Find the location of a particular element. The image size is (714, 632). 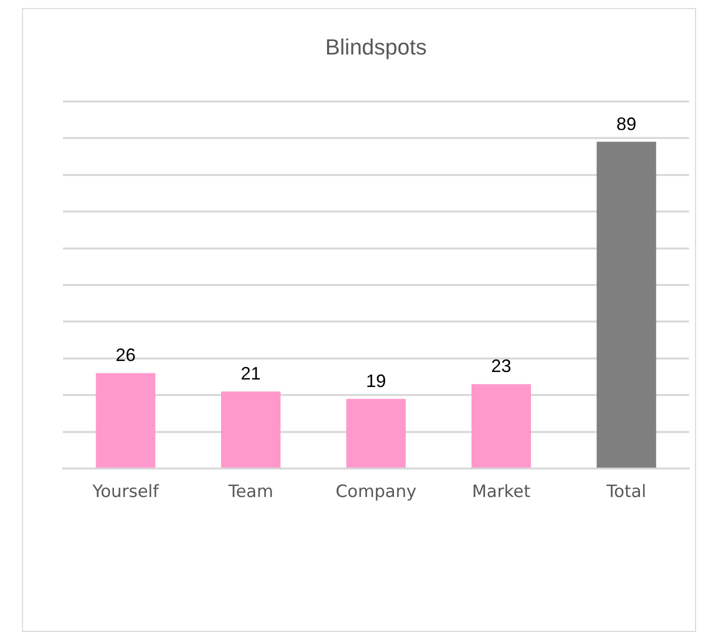

x-tick-label: Team is located at coordinates (250, 492).